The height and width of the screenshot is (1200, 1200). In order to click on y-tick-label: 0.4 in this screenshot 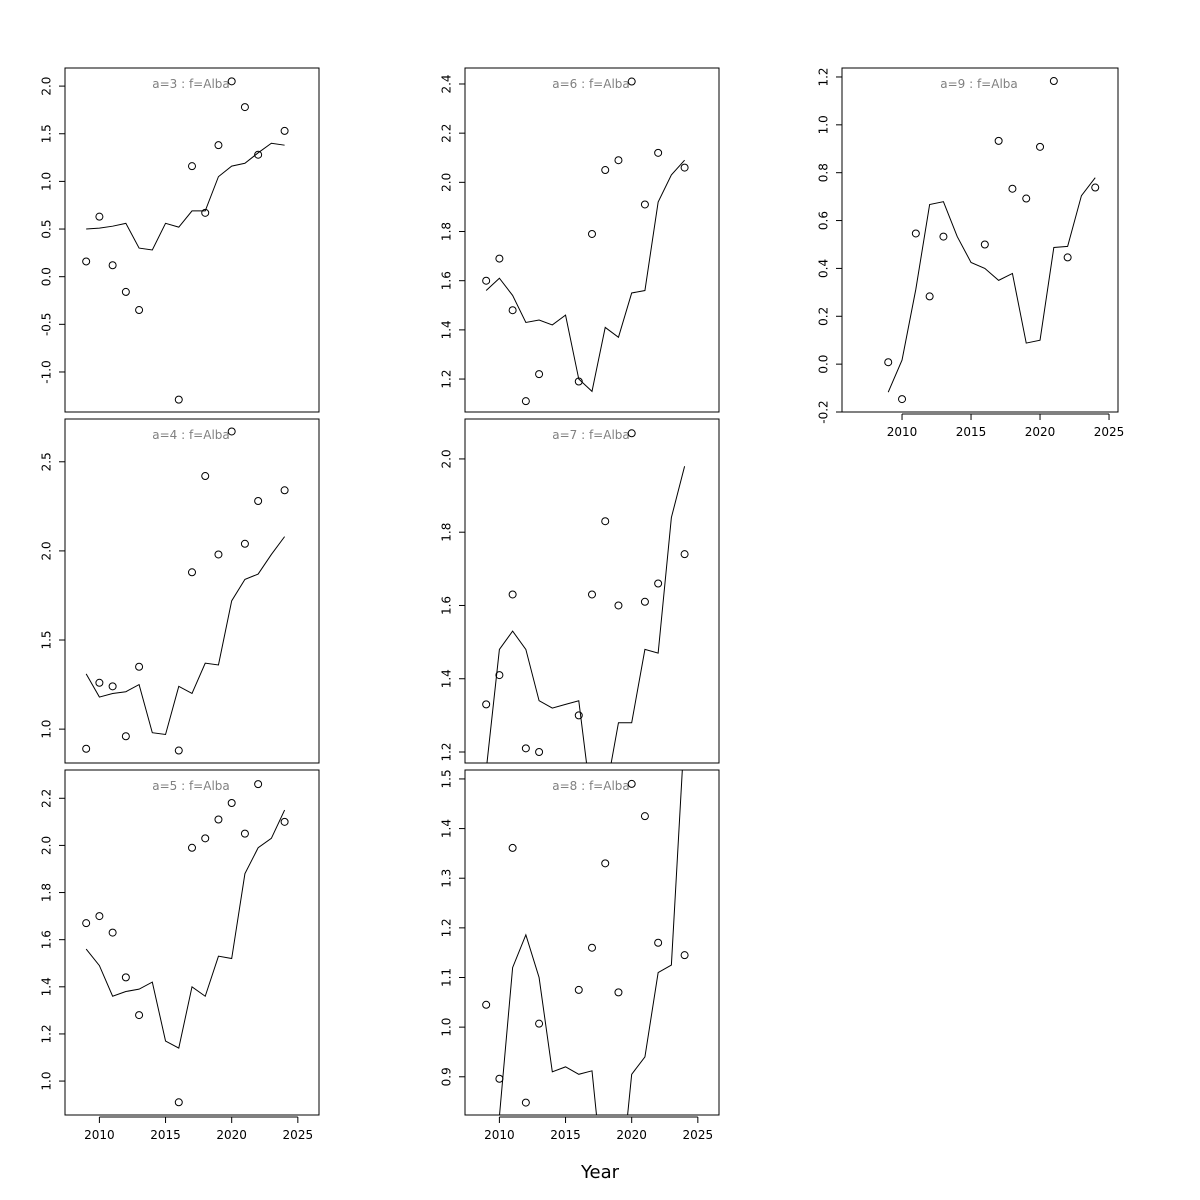, I will do `click(824, 268)`.